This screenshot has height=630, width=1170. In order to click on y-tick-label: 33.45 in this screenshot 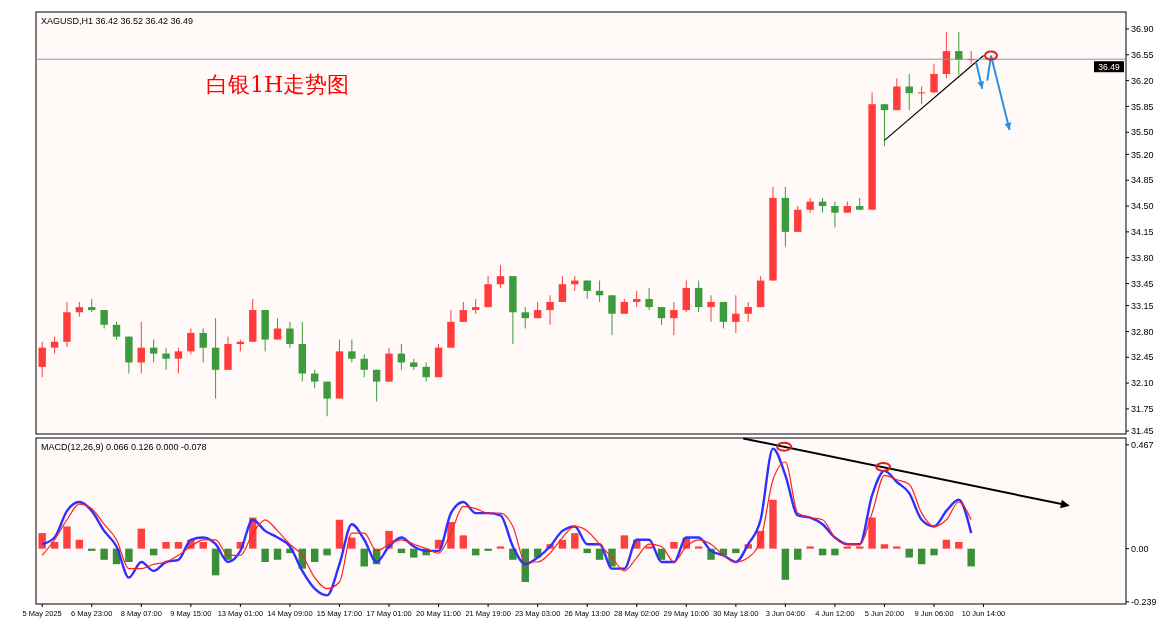, I will do `click(1142, 283)`.